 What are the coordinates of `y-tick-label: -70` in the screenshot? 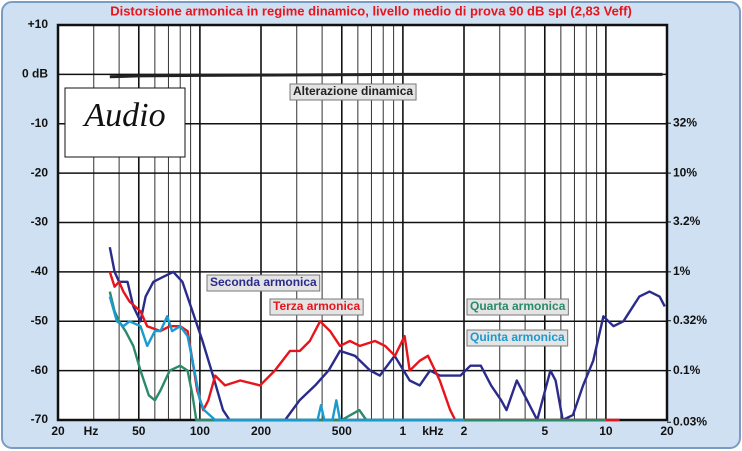 It's located at (40, 419).